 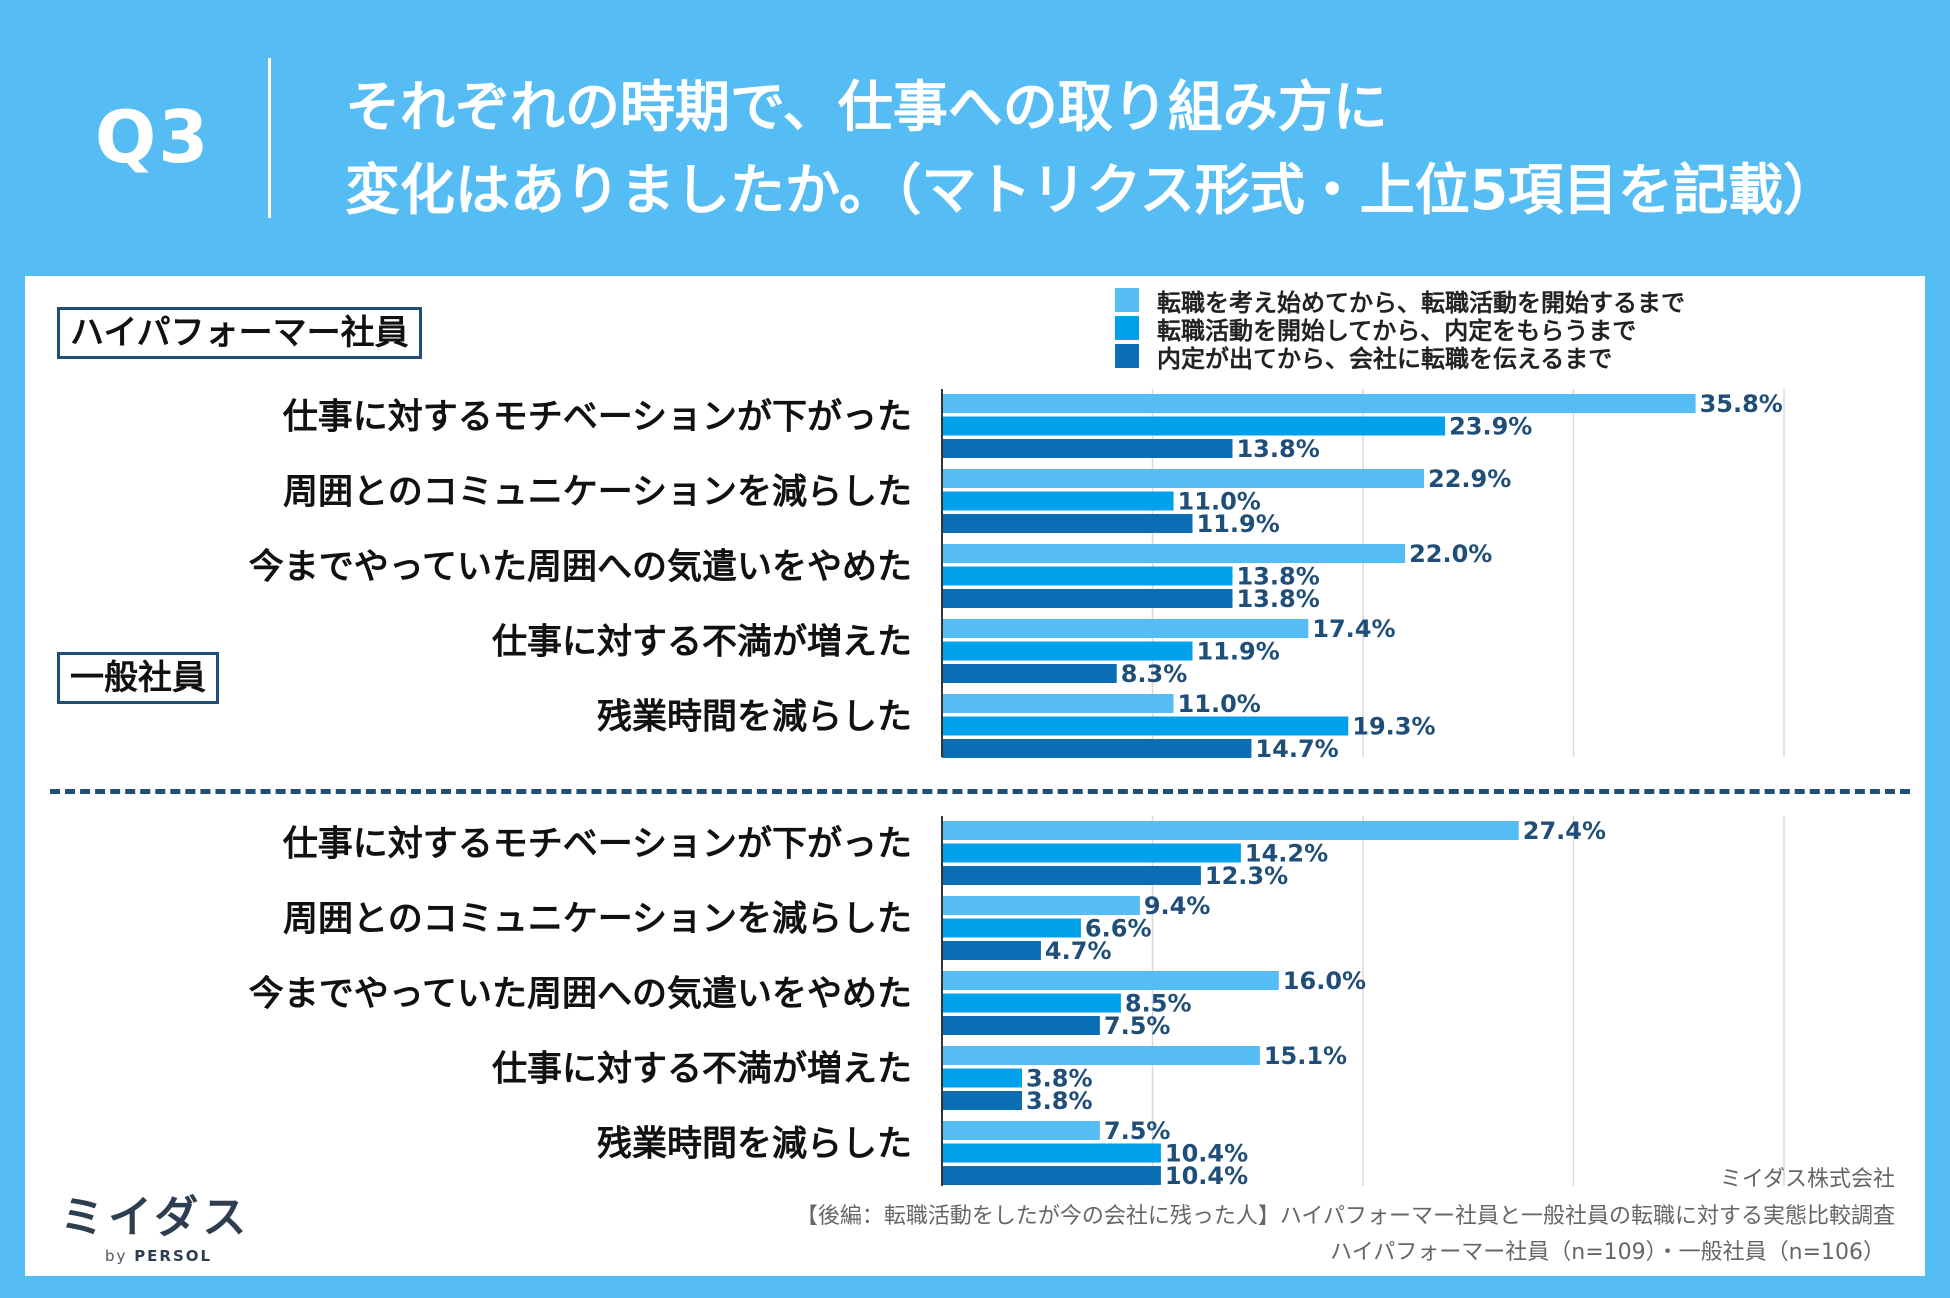 What do you see at coordinates (269, 138) in the screenshot?
I see `header-divider` at bounding box center [269, 138].